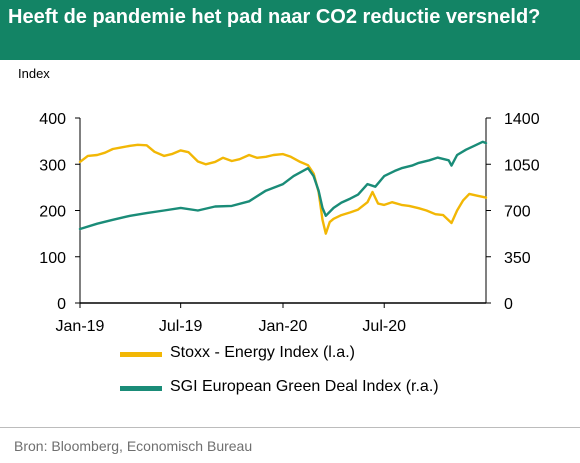 Image resolution: width=580 pixels, height=463 pixels. Describe the element at coordinates (290, 427) in the screenshot. I see `footer-divider` at that location.